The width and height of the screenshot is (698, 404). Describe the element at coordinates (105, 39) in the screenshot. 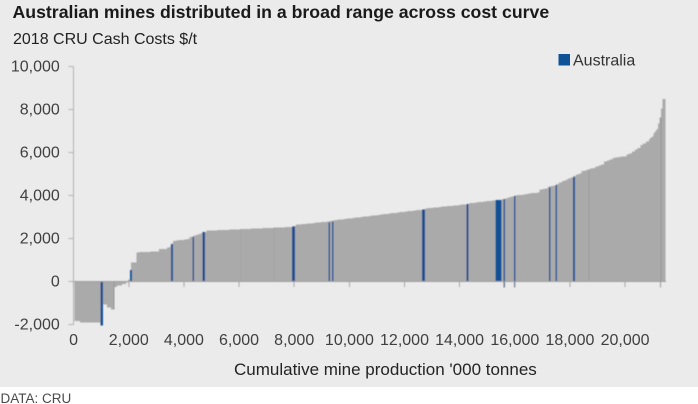

I see `svg-text: 2018 CRU Cash Costs $/t` at that location.